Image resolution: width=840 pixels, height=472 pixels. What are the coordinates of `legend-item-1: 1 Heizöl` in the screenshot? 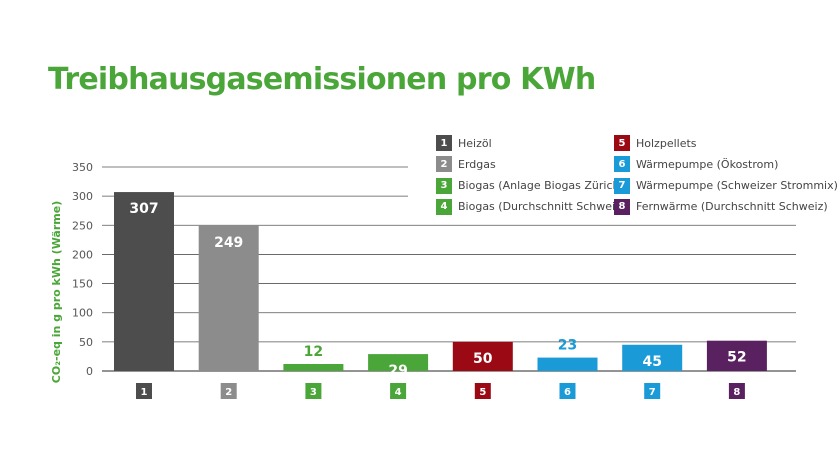 It's located at (464, 143).